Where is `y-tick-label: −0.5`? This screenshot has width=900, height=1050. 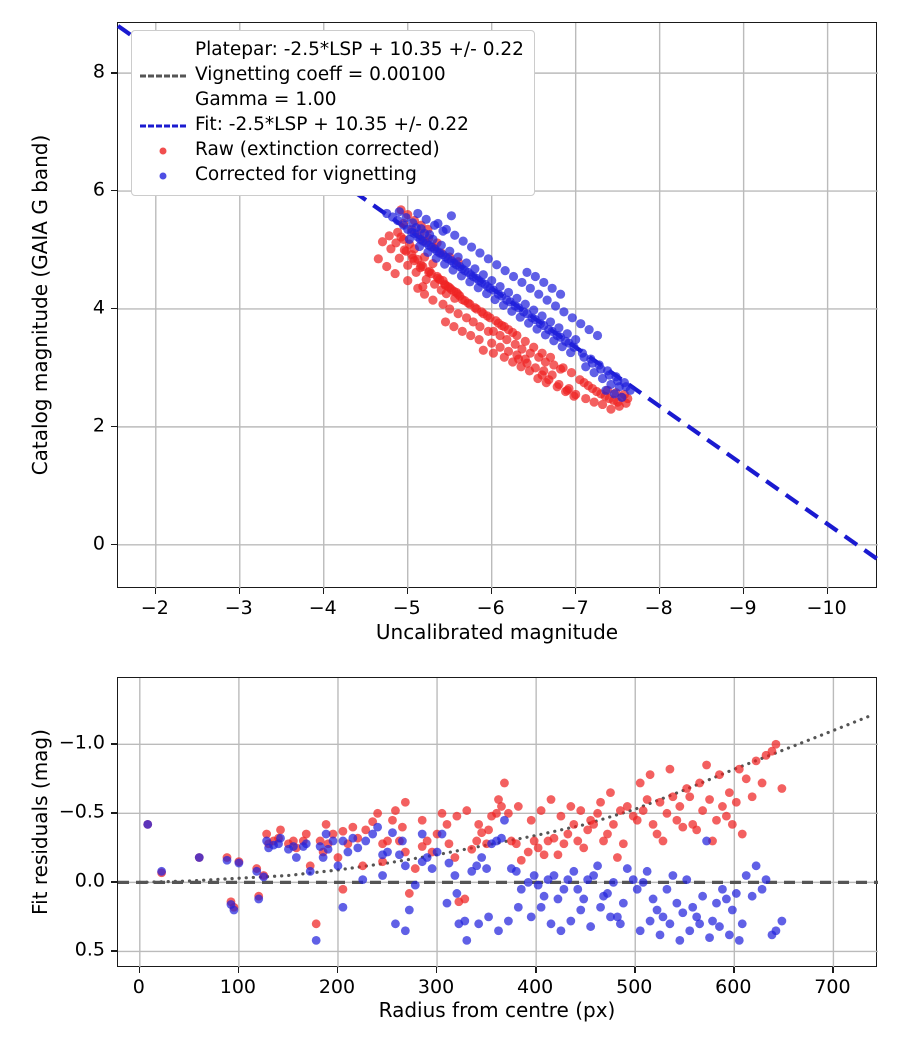 y-tick-label: −0.5 is located at coordinates (81, 811).